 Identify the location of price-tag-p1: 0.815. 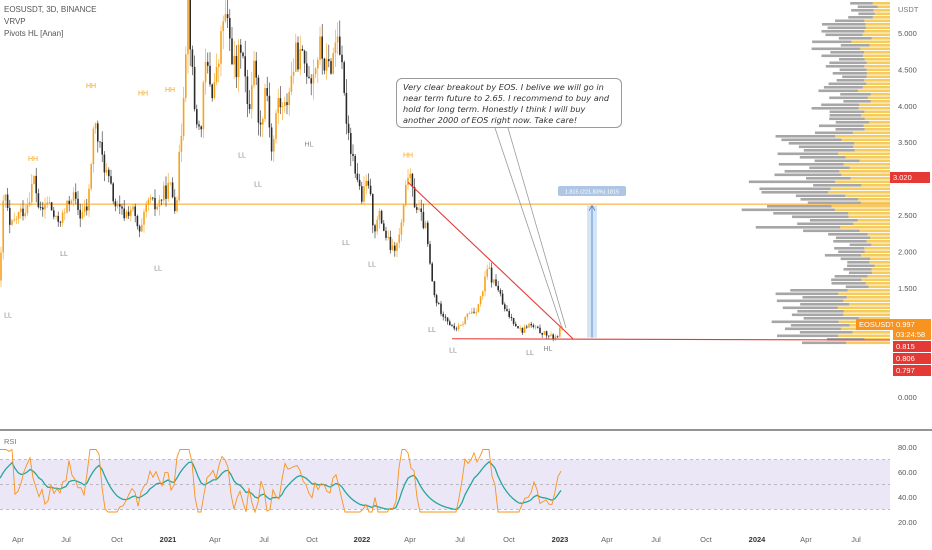
(912, 346).